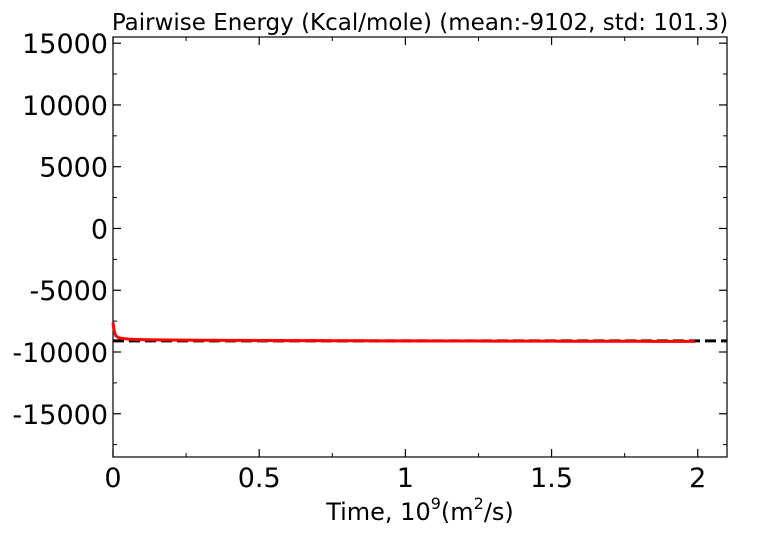 This screenshot has width=765, height=536. Describe the element at coordinates (457, 512) in the screenshot. I see `x-axis-label-unit-pre: (m` at that location.